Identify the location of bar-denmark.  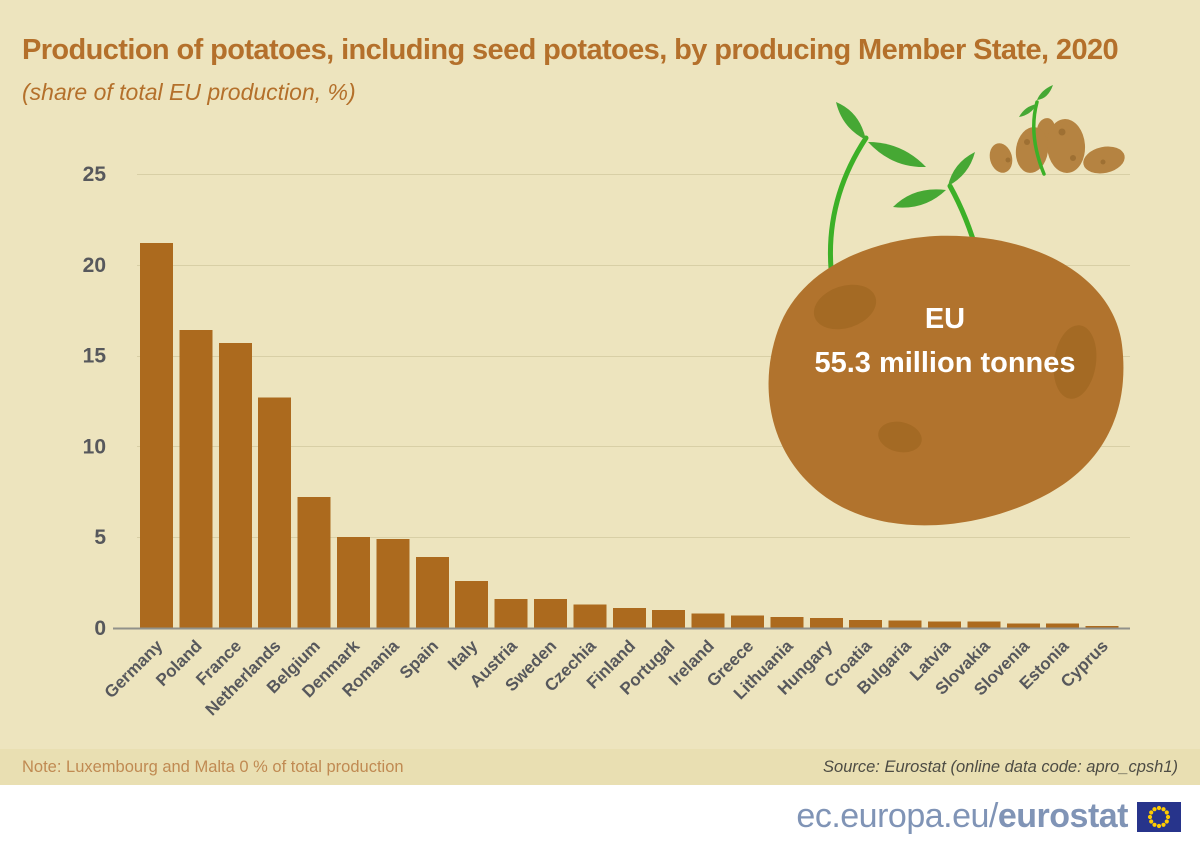
(353, 582).